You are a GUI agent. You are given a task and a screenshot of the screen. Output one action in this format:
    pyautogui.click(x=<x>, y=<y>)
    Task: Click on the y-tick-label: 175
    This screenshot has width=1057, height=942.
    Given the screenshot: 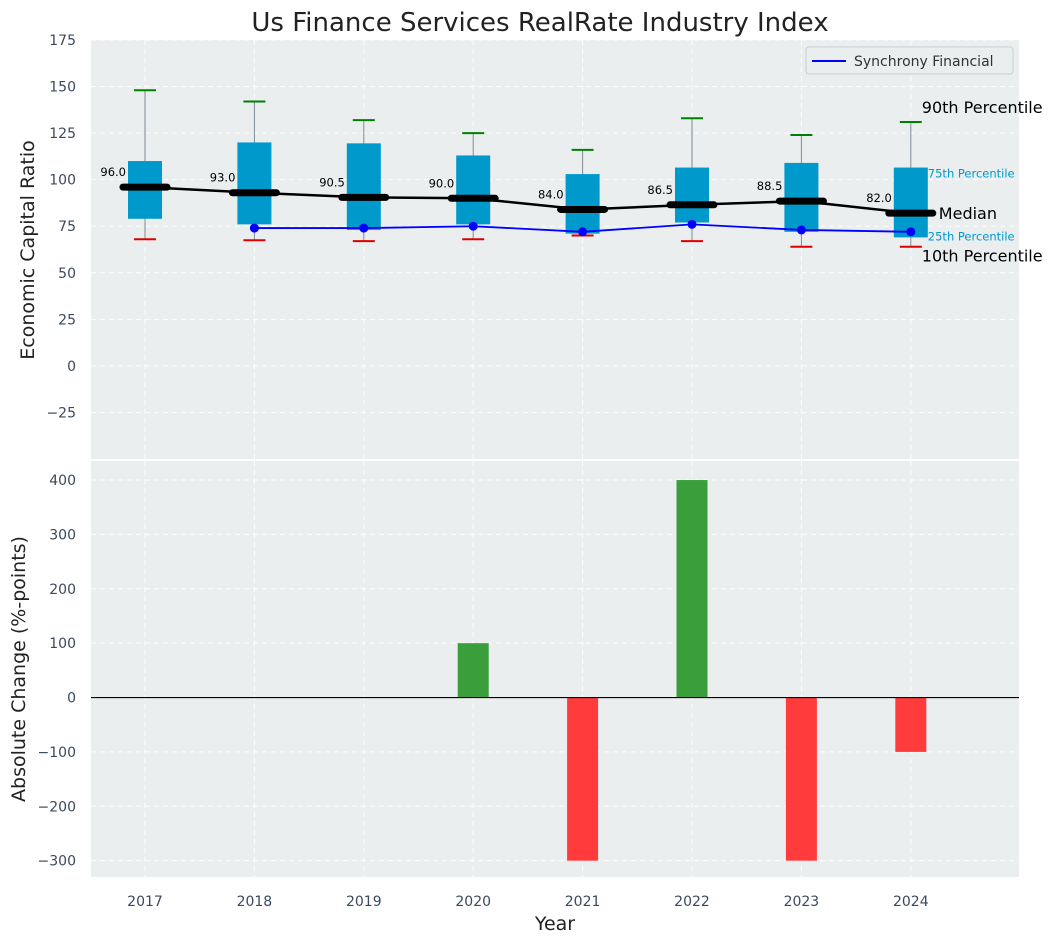 What is the action you would take?
    pyautogui.click(x=62, y=41)
    